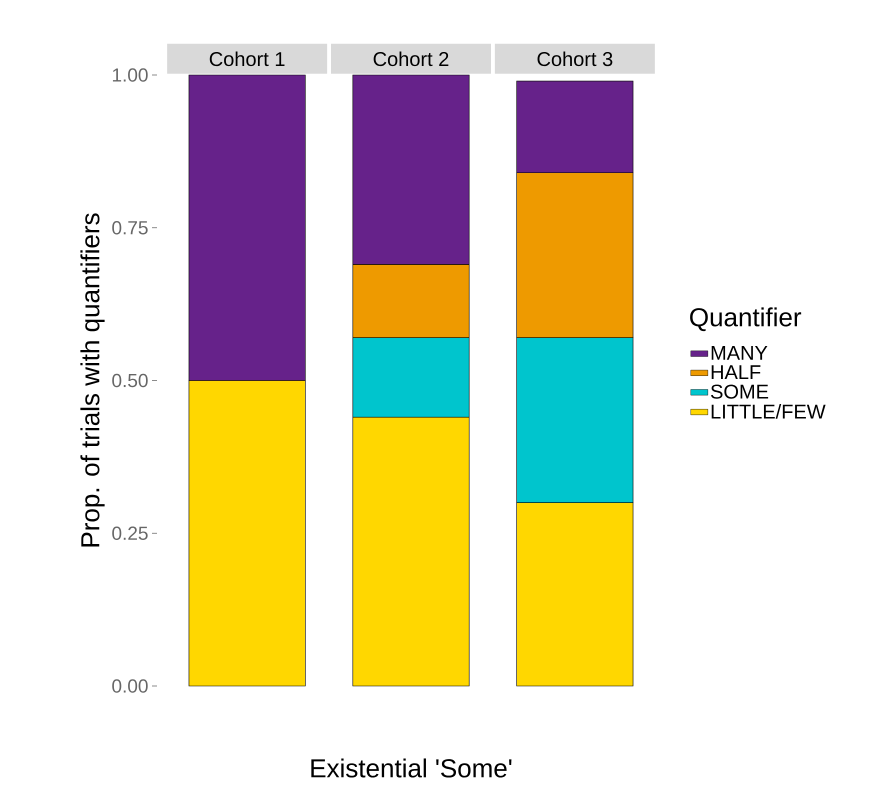 This screenshot has width=887, height=788. What do you see at coordinates (92, 379) in the screenshot?
I see `y-axis-title: Prop. of trials with quantifiers` at bounding box center [92, 379].